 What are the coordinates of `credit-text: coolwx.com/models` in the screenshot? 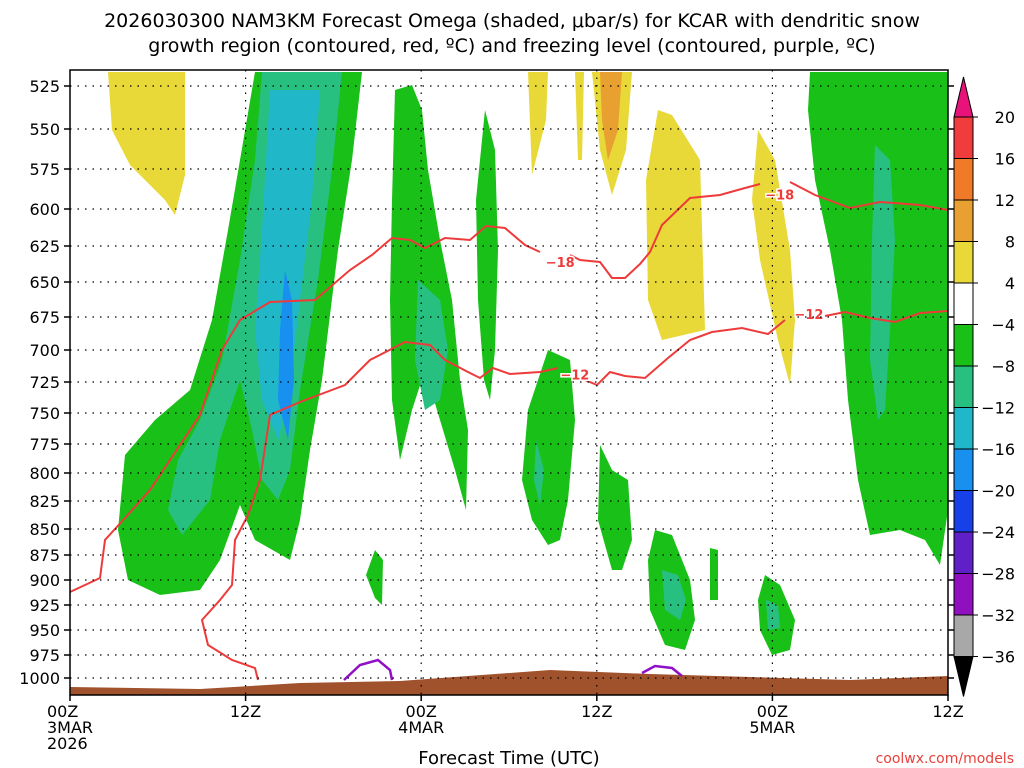 It's located at (945, 759).